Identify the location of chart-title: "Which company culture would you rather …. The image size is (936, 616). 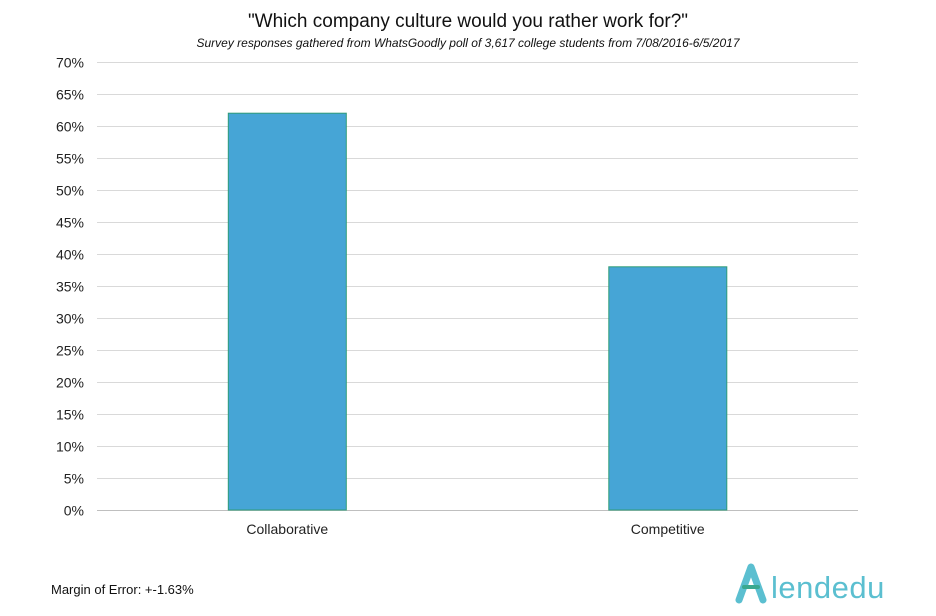
(468, 21).